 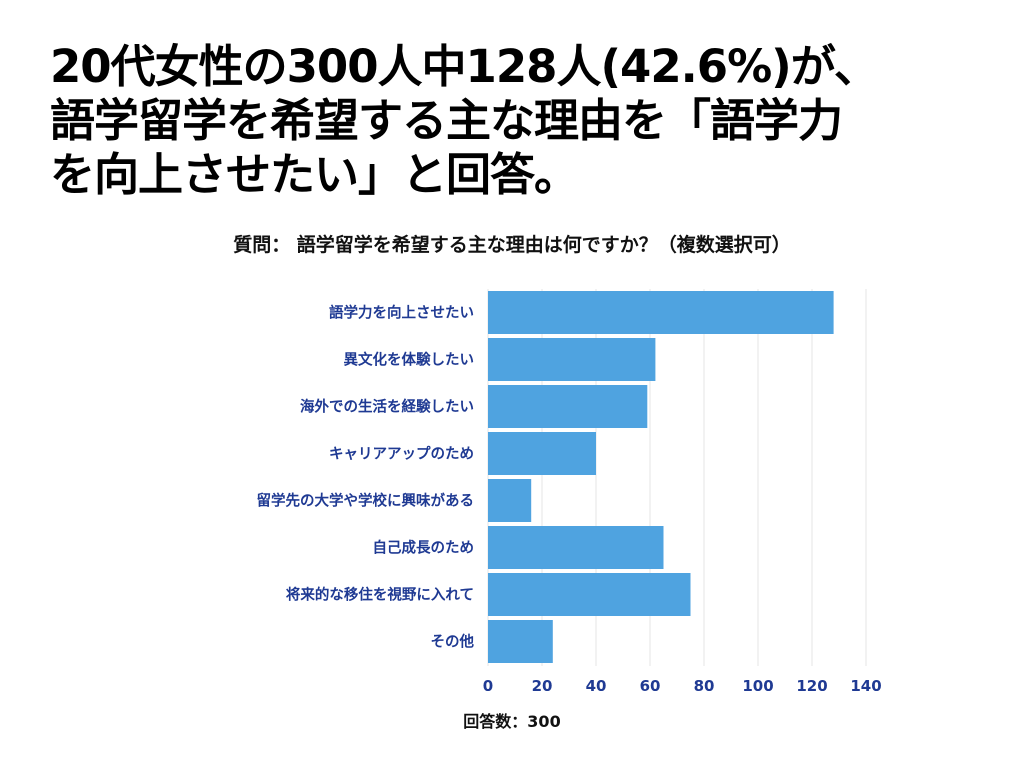 I want to click on x-tick-label-100: 100, so click(x=757, y=686).